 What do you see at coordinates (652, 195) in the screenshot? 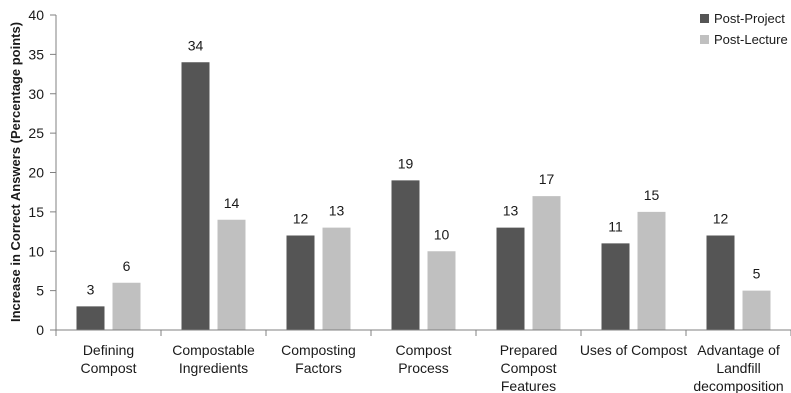
I see `data-label: 15` at bounding box center [652, 195].